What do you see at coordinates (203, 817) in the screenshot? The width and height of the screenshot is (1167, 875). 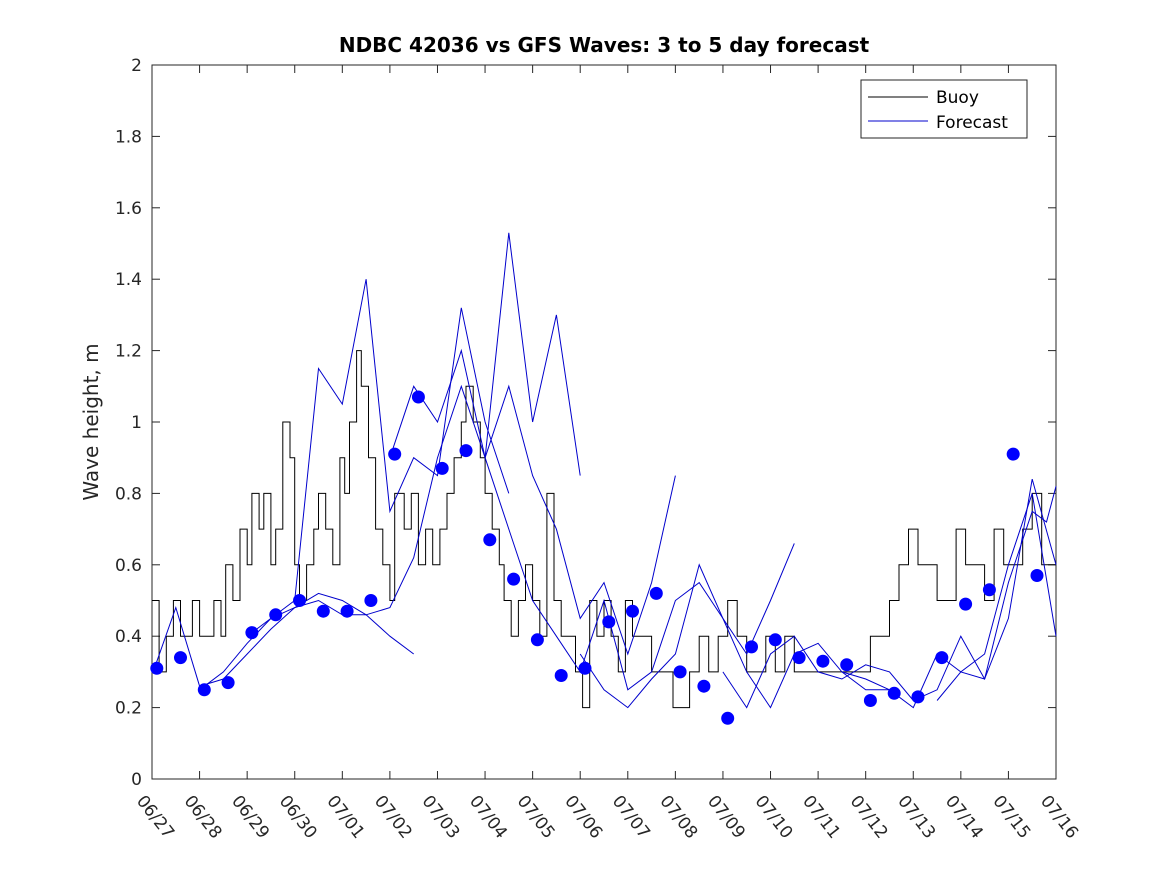 I see `x-tick-label: 06/28` at bounding box center [203, 817].